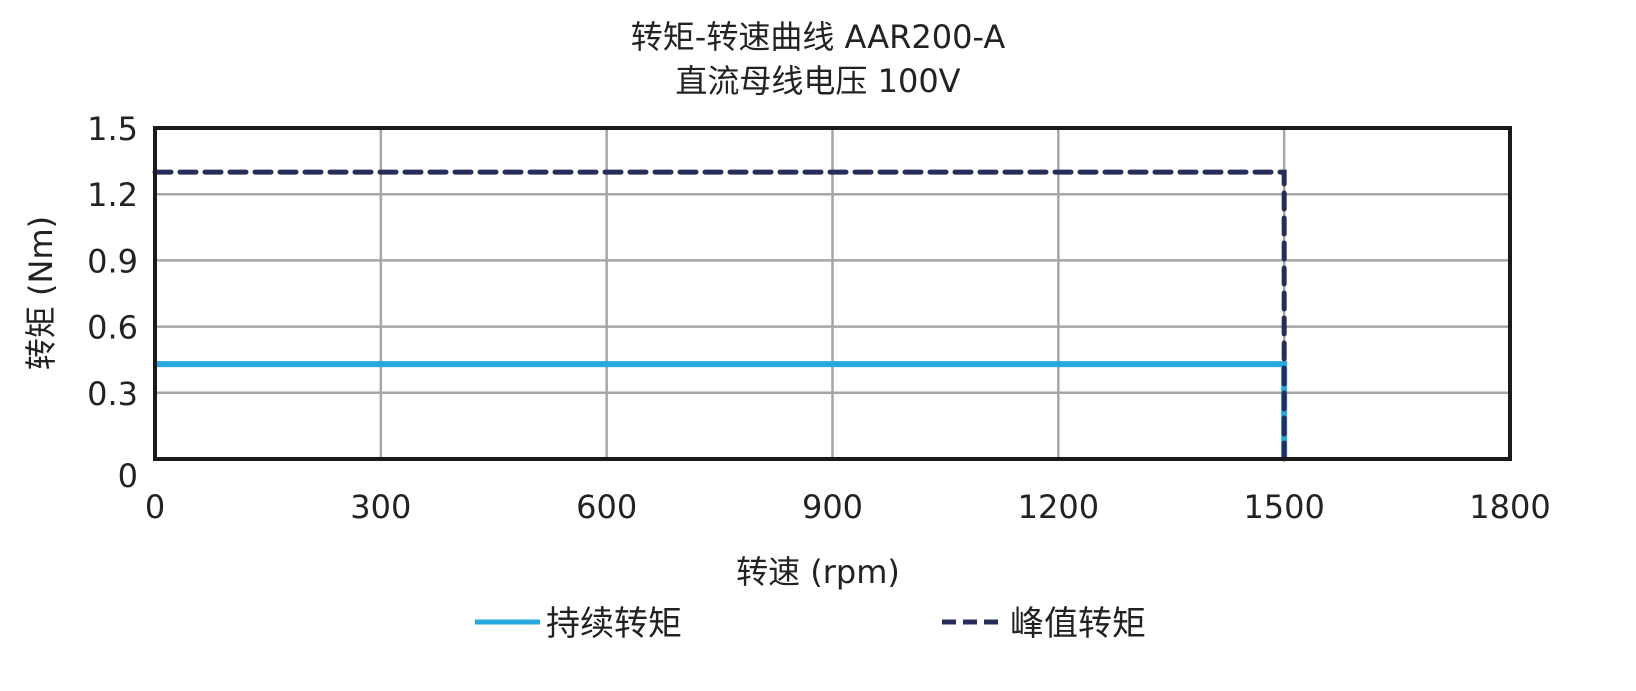  Describe the element at coordinates (1283, 507) in the screenshot. I see `x-tick-label: 1500` at that location.